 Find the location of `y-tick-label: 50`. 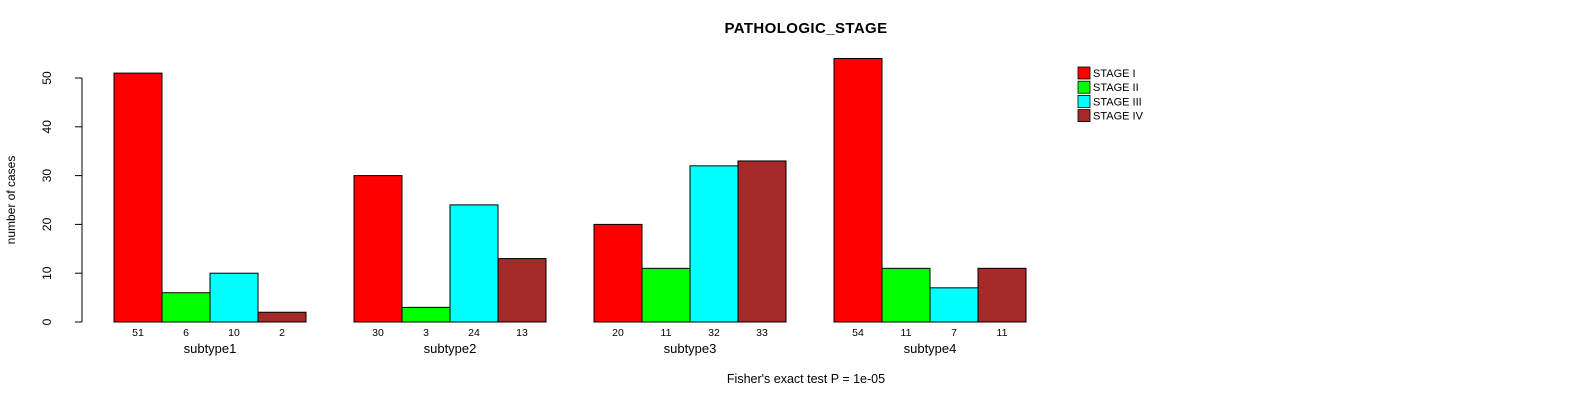

y-tick-label: 50 is located at coordinates (47, 78).